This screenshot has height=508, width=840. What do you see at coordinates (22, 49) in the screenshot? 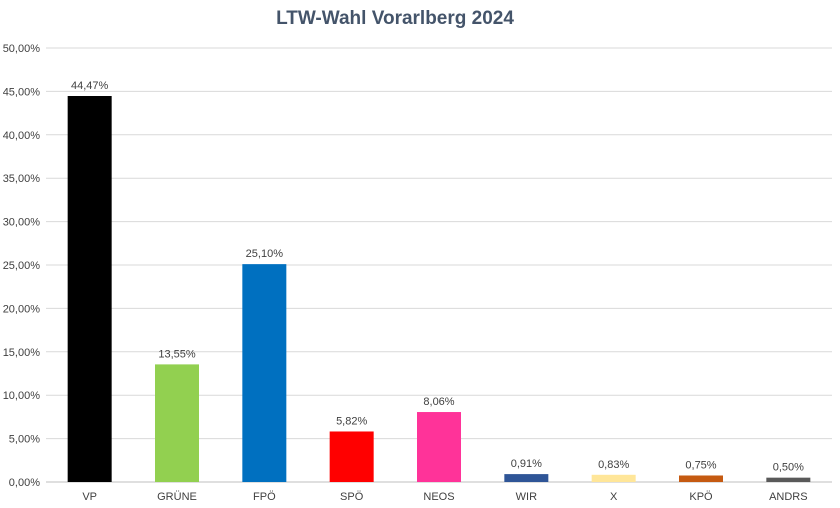
I see `y-tick-label: 50,00%` at bounding box center [22, 49].